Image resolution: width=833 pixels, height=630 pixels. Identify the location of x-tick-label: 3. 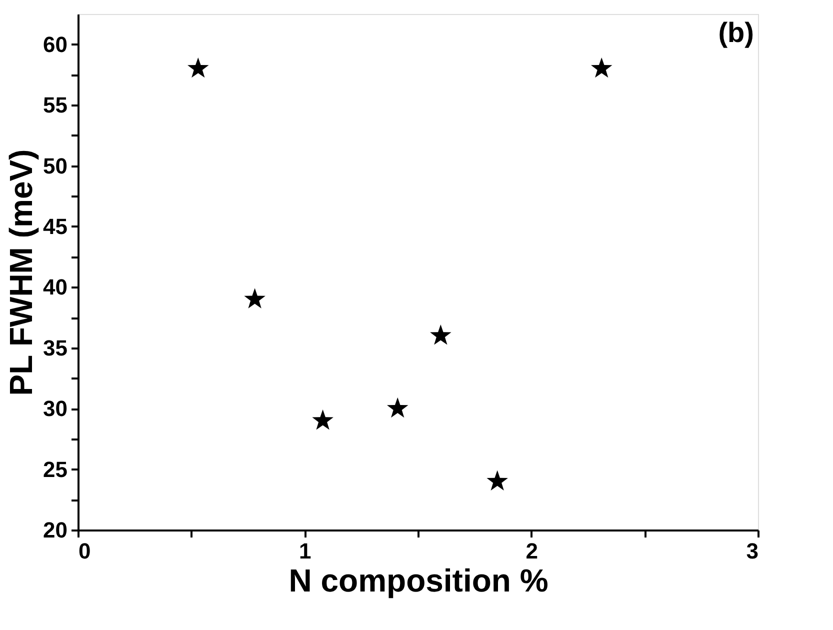
(752, 551).